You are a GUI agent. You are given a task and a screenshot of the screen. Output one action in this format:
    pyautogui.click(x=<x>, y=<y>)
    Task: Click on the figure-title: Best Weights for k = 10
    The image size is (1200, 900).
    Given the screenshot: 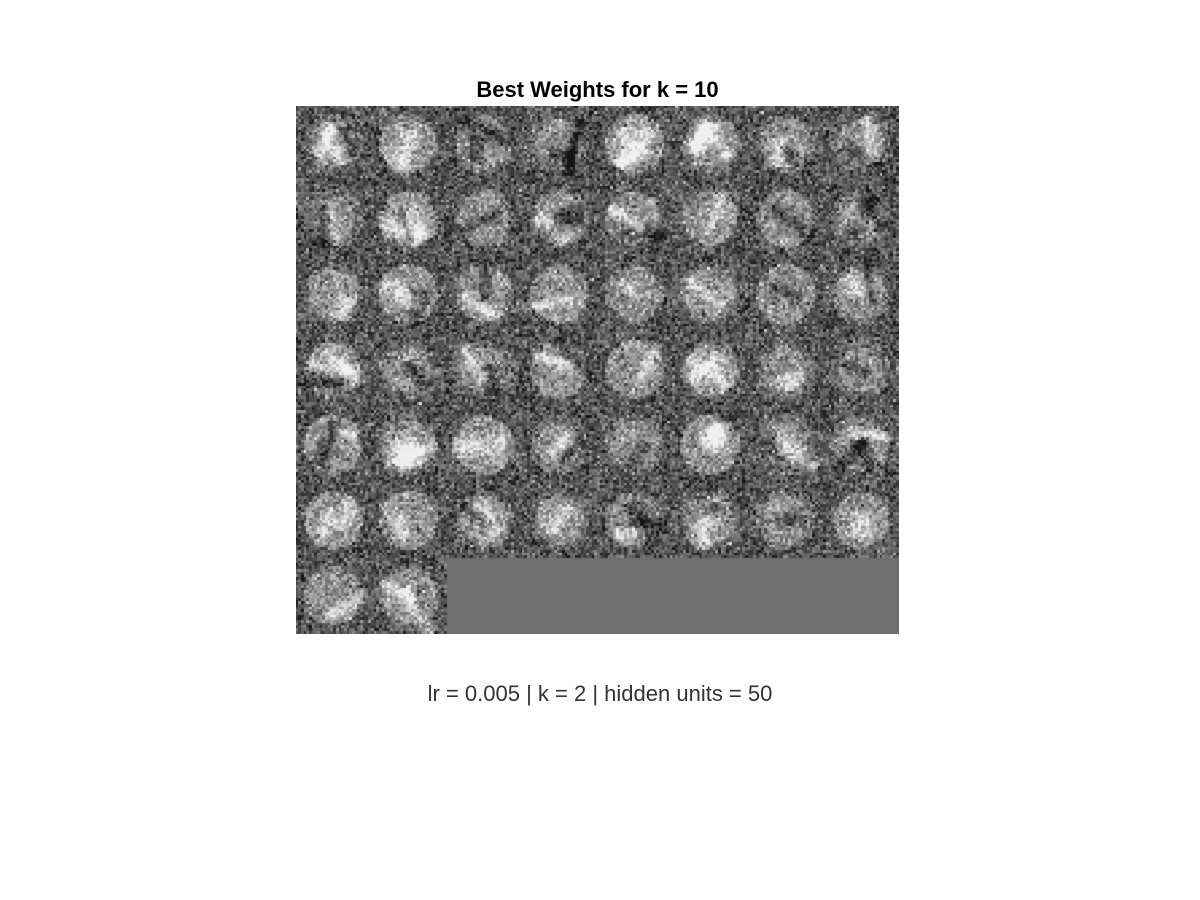 What is the action you would take?
    pyautogui.click(x=597, y=89)
    